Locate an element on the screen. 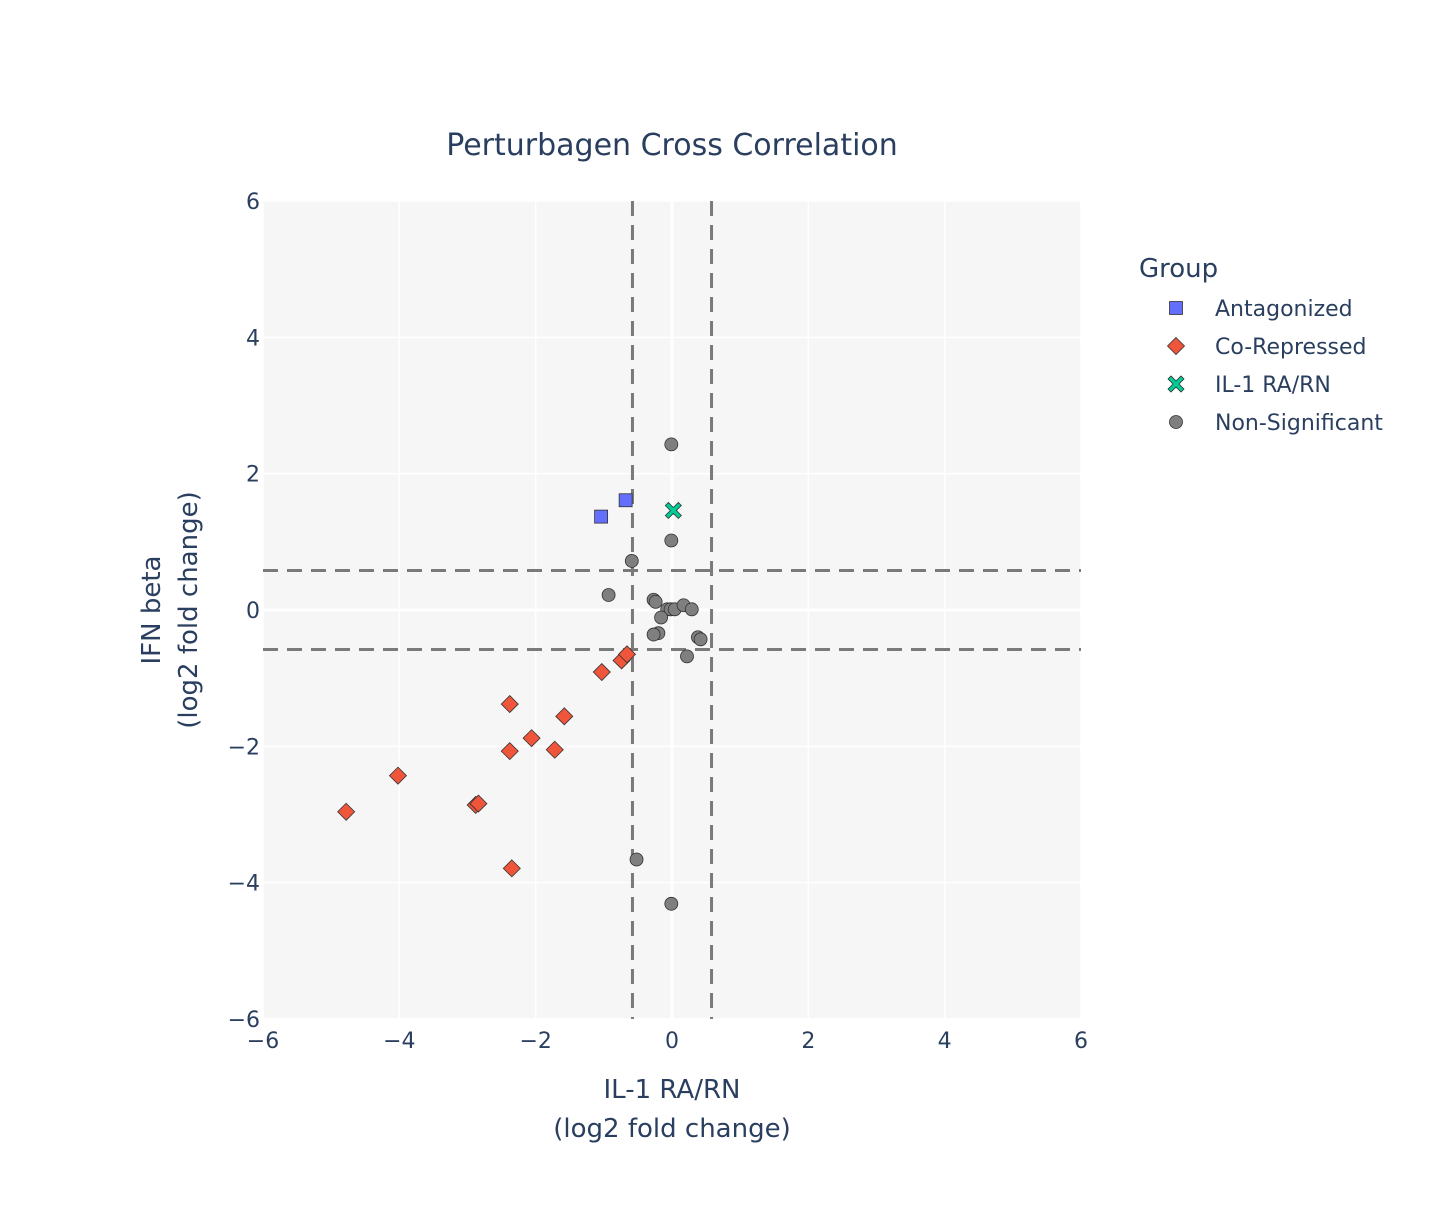 This screenshot has width=1448, height=1214. point-il-1-ra-rn is located at coordinates (673, 510).